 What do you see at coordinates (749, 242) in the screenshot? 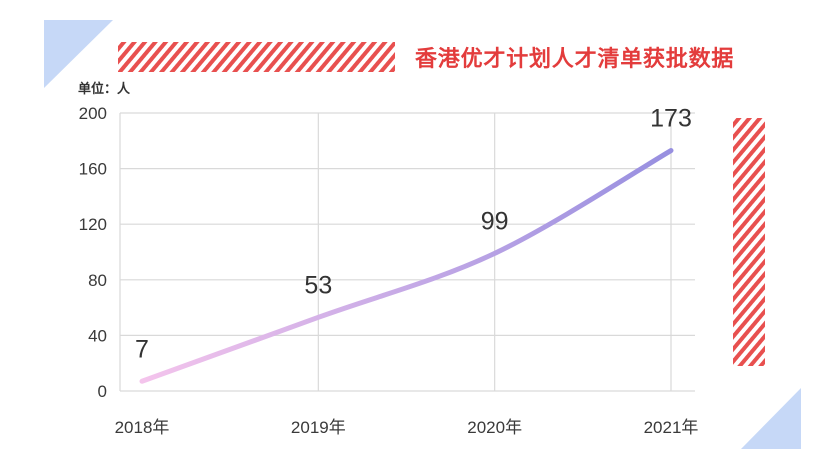
I see `stripe-band-right` at bounding box center [749, 242].